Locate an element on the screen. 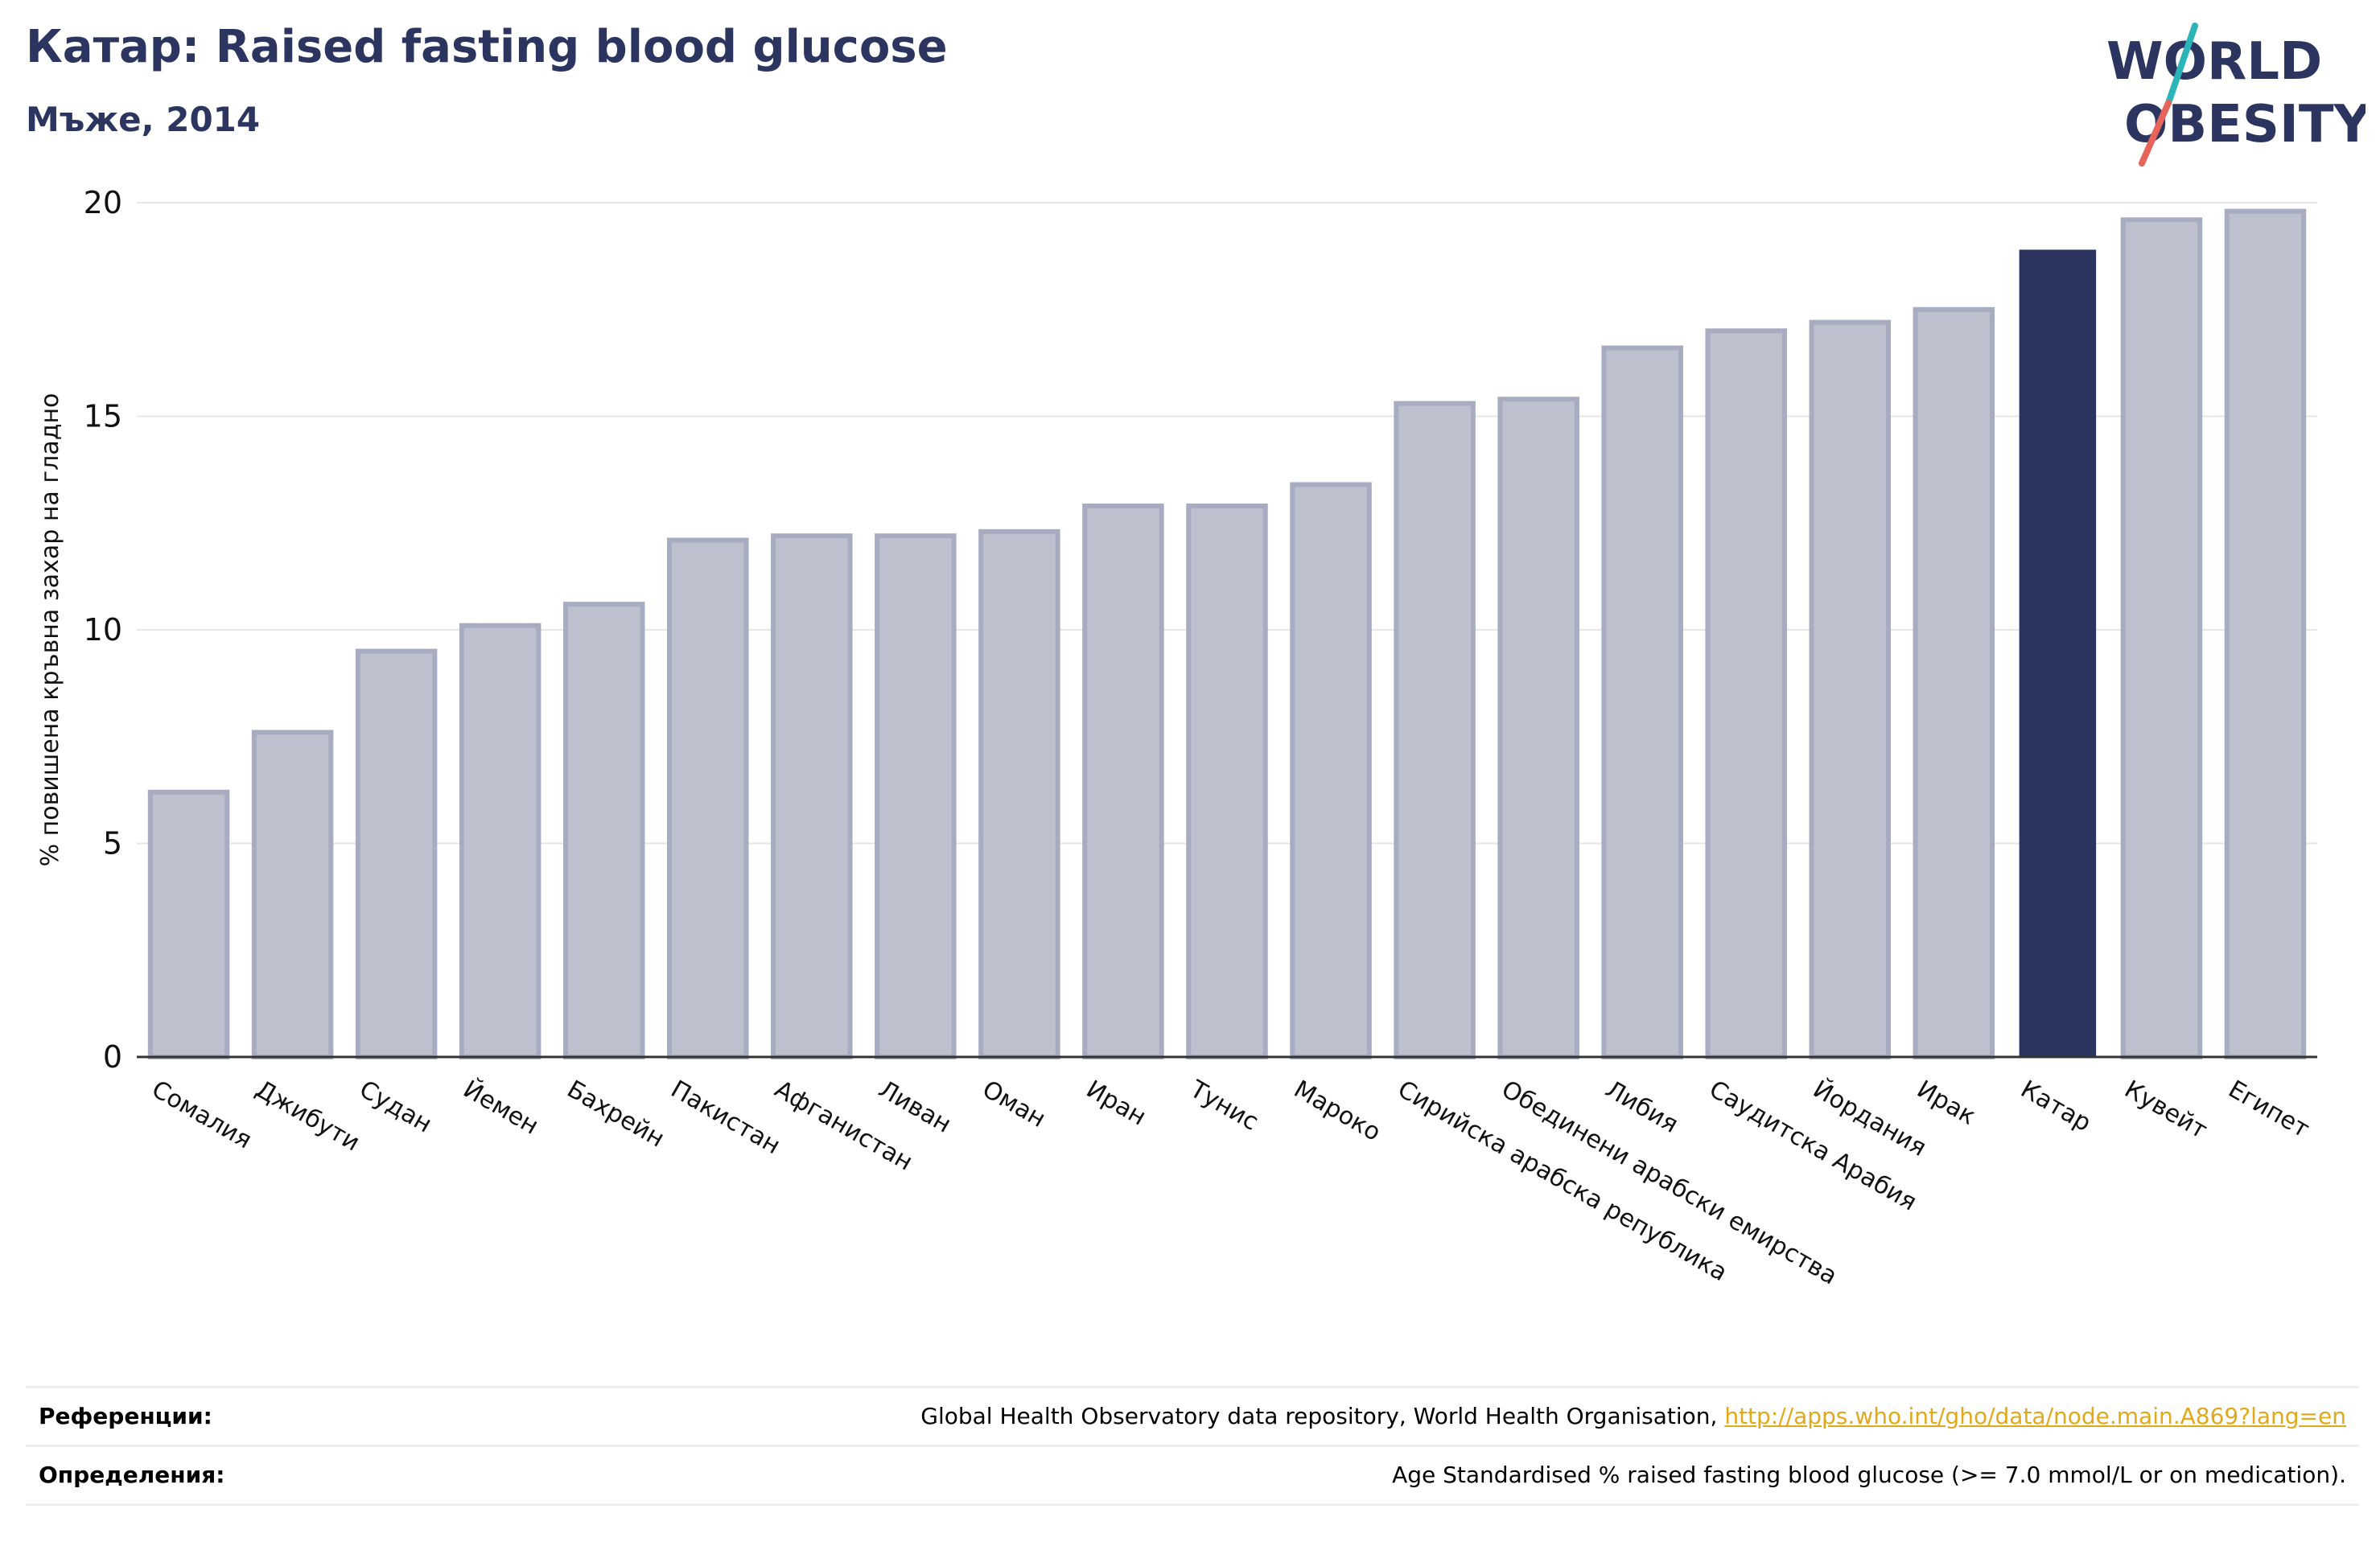 Image resolution: width=2380 pixels, height=1542 pixels. y-tick-label: 15 is located at coordinates (103, 416).